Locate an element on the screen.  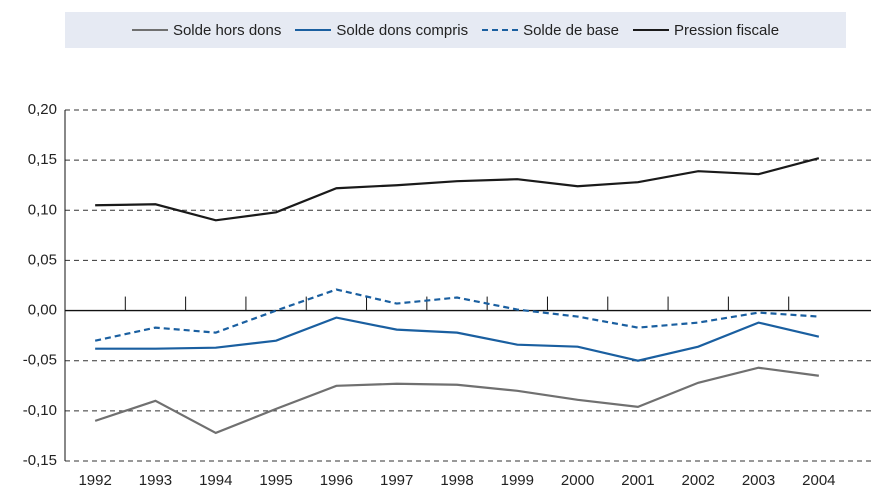
legend-item: Pression fiscale is located at coordinates (706, 30).